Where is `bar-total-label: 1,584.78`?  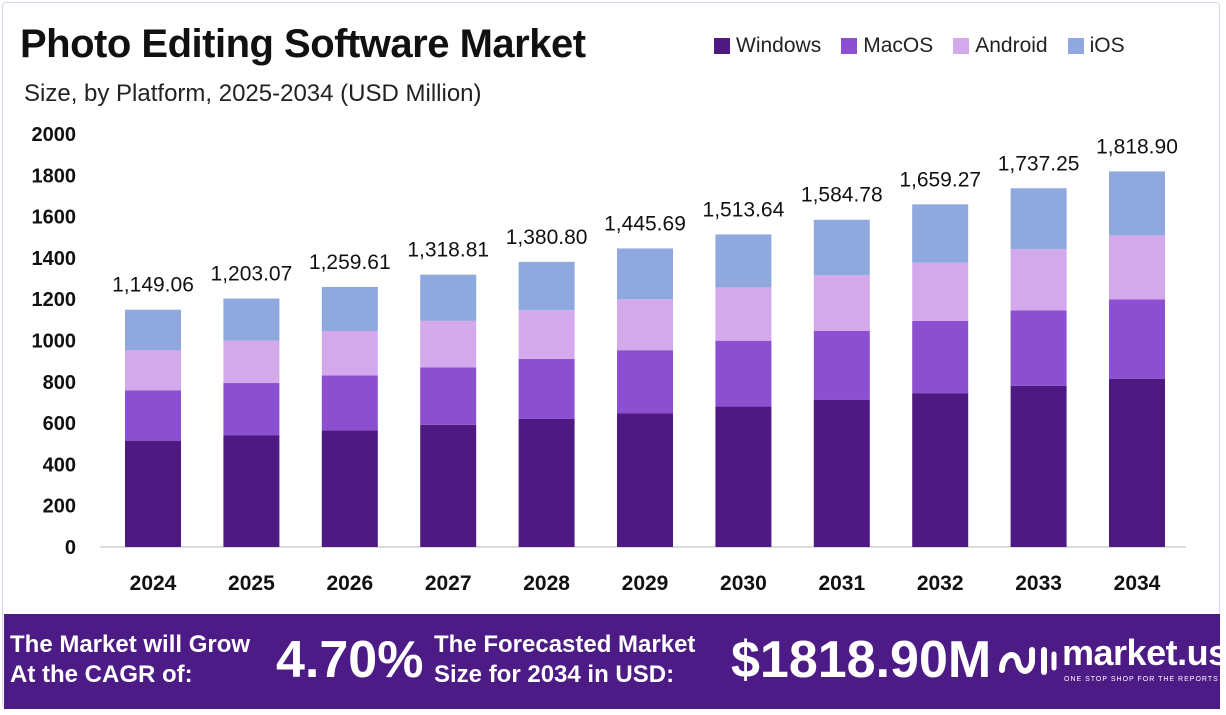
bar-total-label: 1,584.78 is located at coordinates (842, 195).